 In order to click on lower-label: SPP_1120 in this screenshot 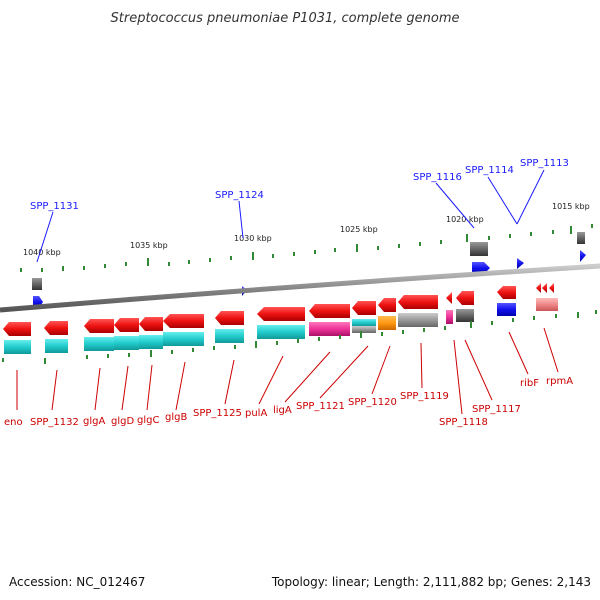, I will do `click(372, 402)`.